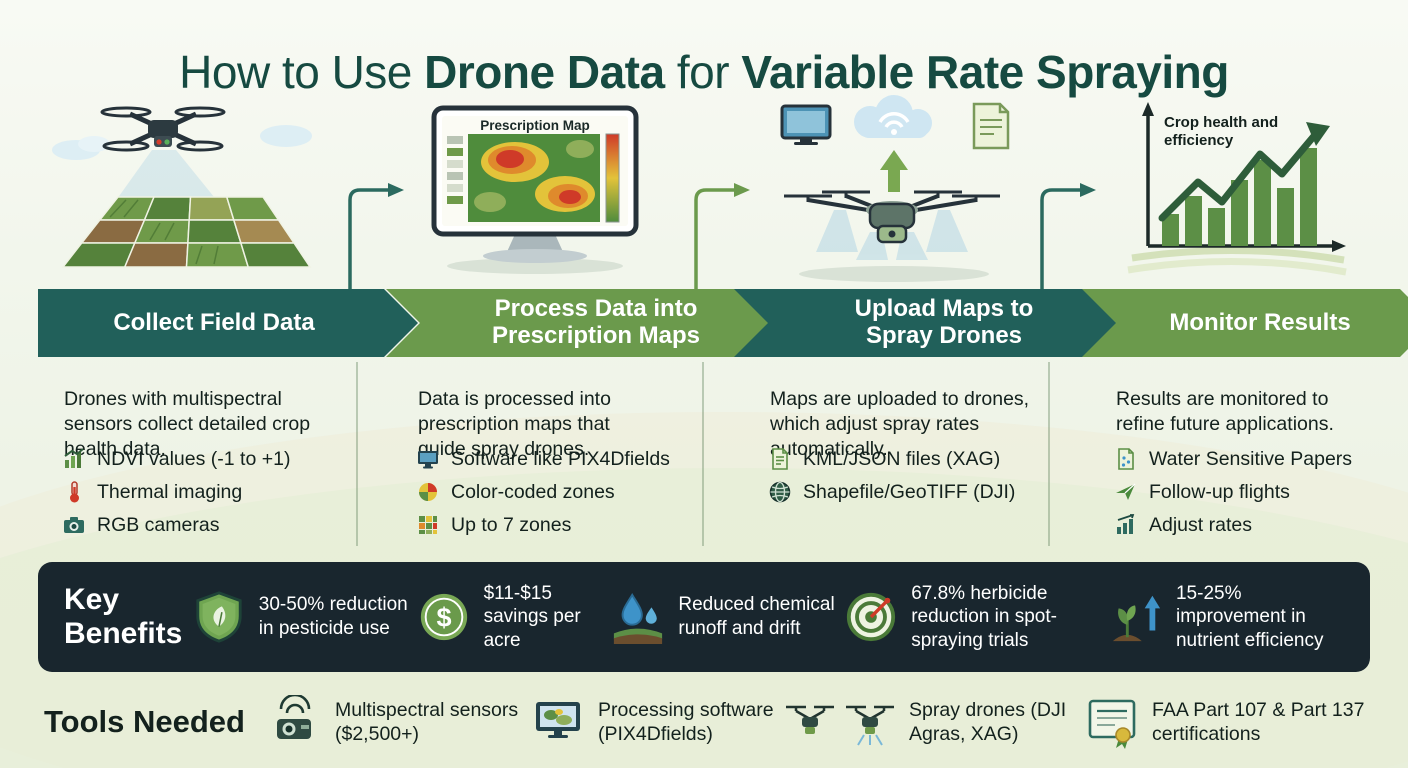 The image size is (1408, 768). What do you see at coordinates (428, 525) in the screenshot?
I see `zone-grid-icon` at bounding box center [428, 525].